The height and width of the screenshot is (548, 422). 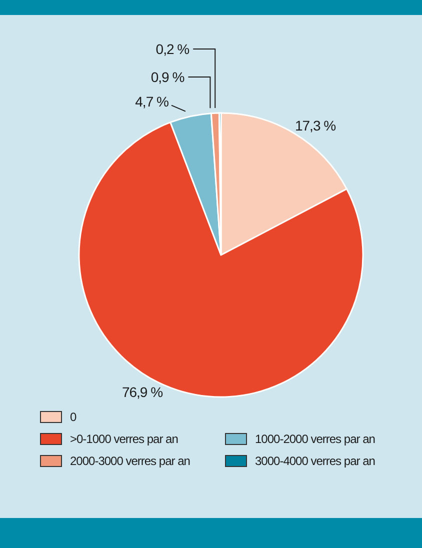 I want to click on data-label: 0,9 %, so click(x=167, y=77).